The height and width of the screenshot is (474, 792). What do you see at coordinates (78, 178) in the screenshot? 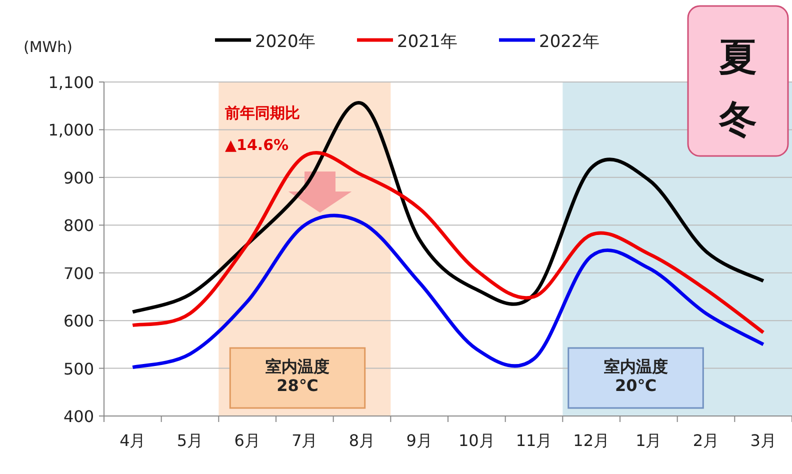
I see `y-tick-label: 900` at bounding box center [78, 178].